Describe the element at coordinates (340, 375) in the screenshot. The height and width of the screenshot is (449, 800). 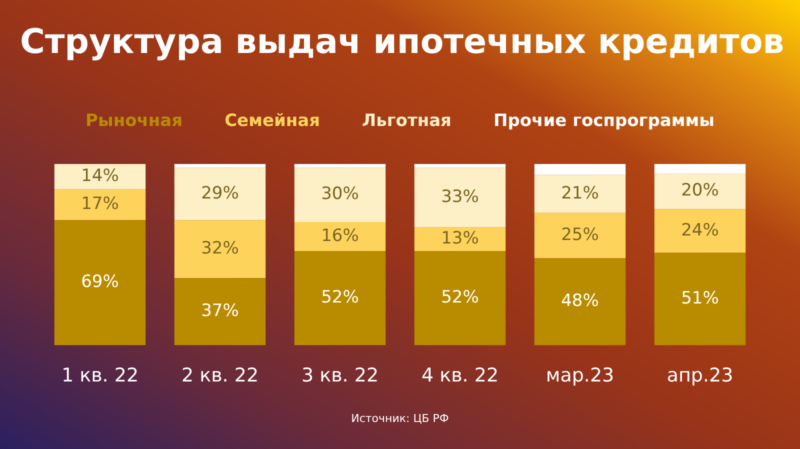
I see `x-tick-label: 3 кв. 22` at that location.